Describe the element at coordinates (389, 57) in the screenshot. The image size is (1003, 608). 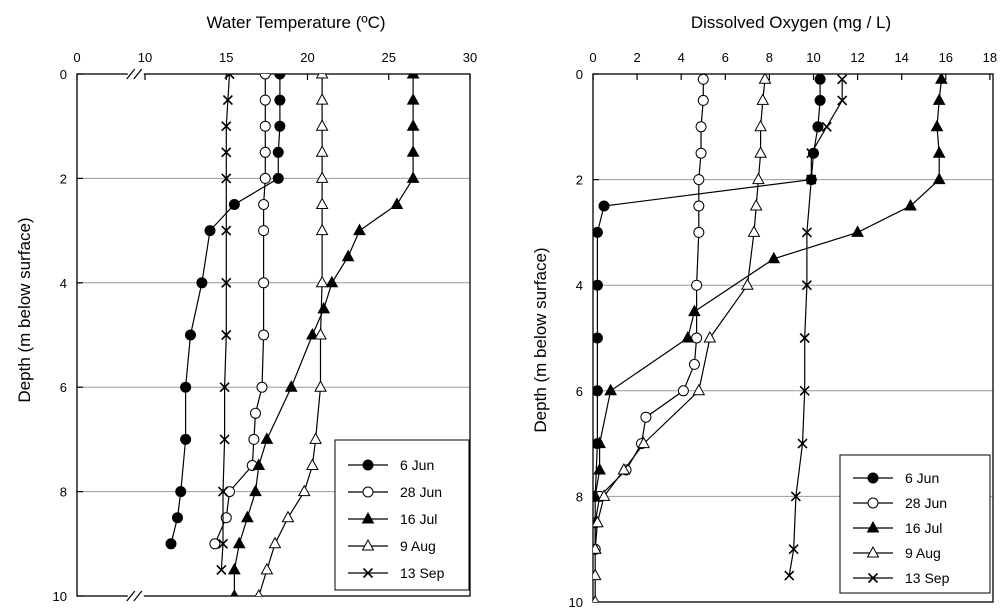
I see `x-tick-label: 25` at that location.